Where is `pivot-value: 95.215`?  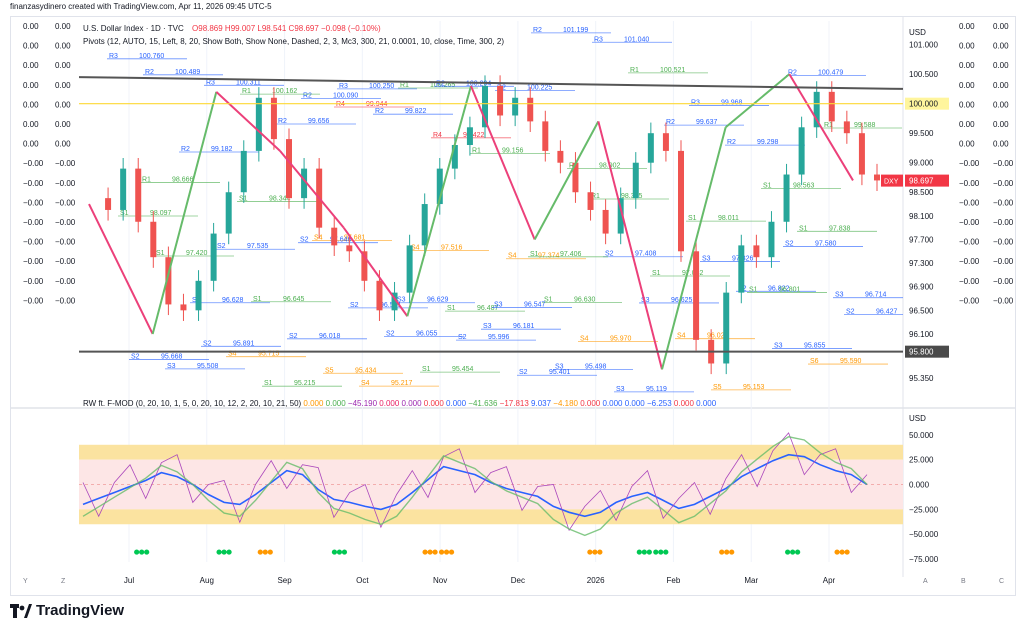
pivot-value: 95.215 is located at coordinates (305, 383).